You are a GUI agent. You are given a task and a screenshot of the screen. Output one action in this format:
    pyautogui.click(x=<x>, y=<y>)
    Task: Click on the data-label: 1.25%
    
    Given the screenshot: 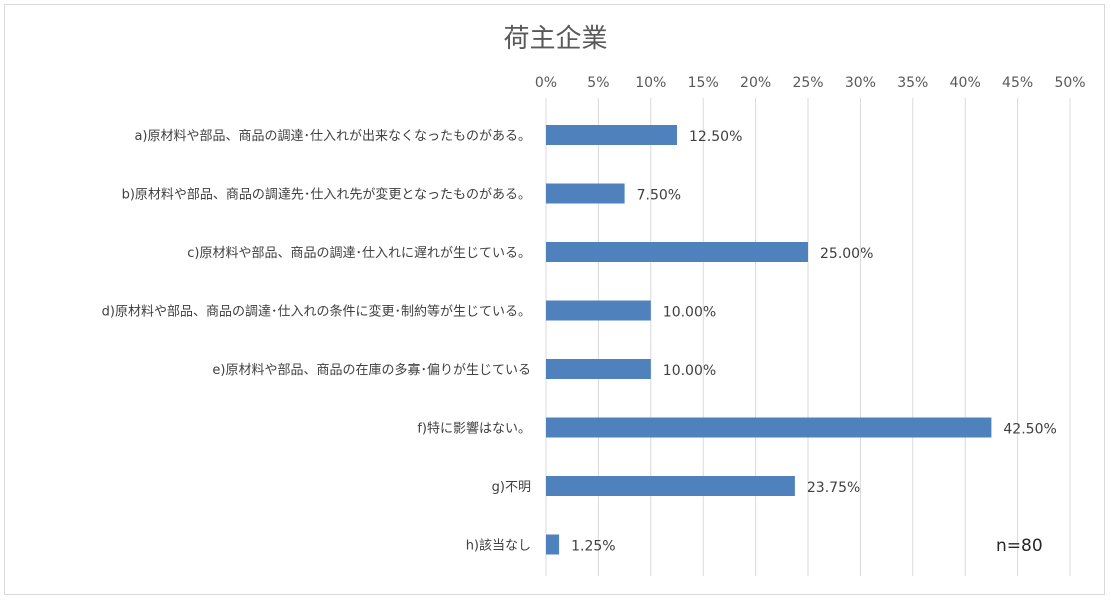 What is the action you would take?
    pyautogui.click(x=593, y=547)
    